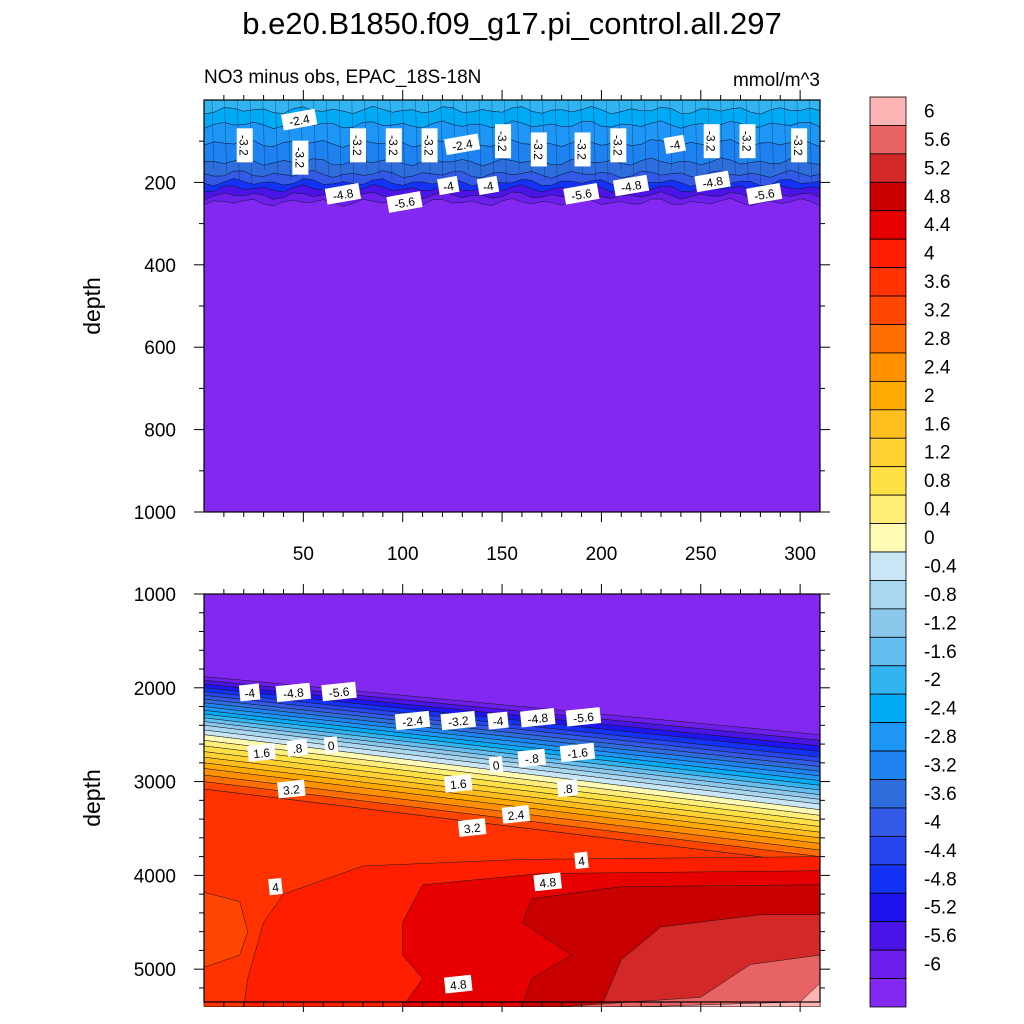  Describe the element at coordinates (940, 595) in the screenshot. I see `colorbar-label: -0.8` at that location.